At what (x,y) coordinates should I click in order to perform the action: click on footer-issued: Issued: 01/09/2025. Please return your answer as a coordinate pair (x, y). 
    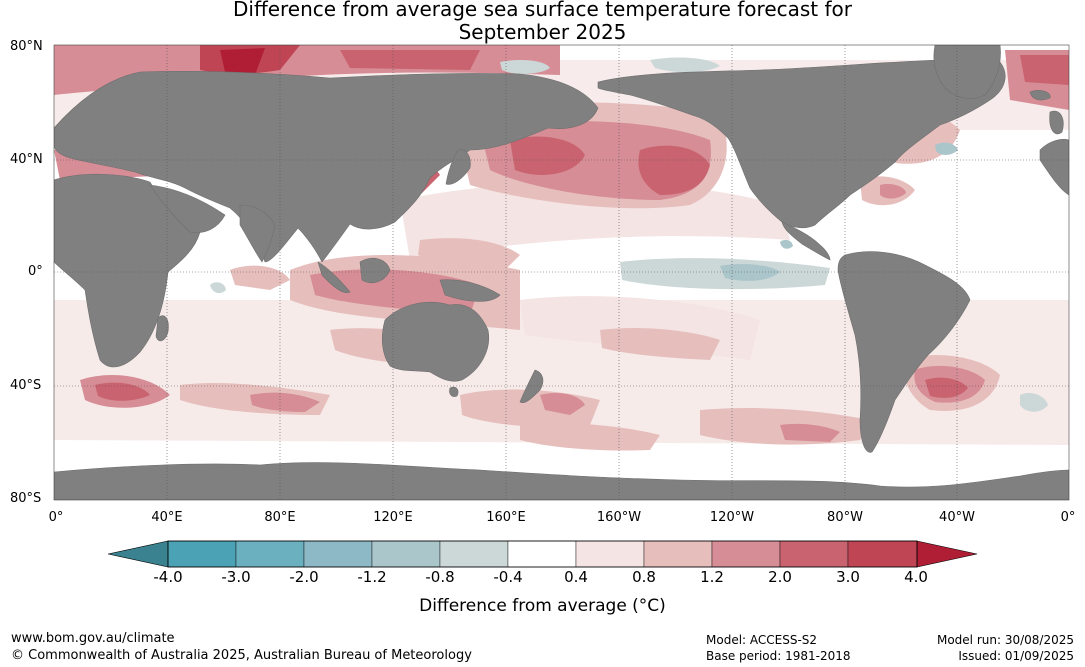
    Looking at the image, I should click on (1016, 656).